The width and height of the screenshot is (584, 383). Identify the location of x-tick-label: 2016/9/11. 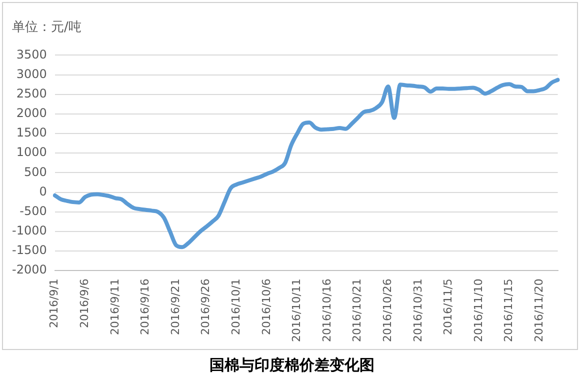
(115, 307).